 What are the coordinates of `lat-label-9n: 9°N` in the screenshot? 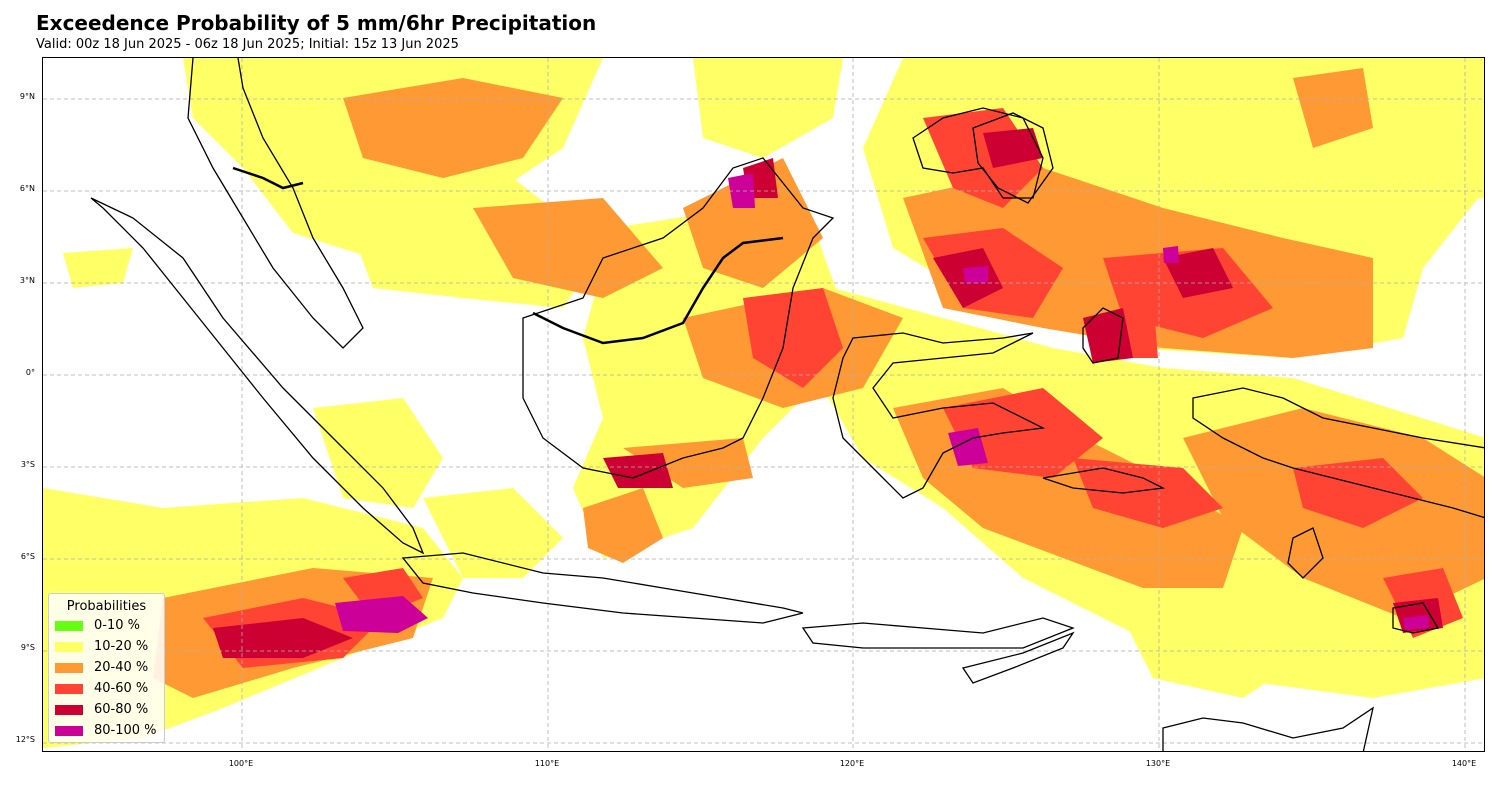 It's located at (27, 96).